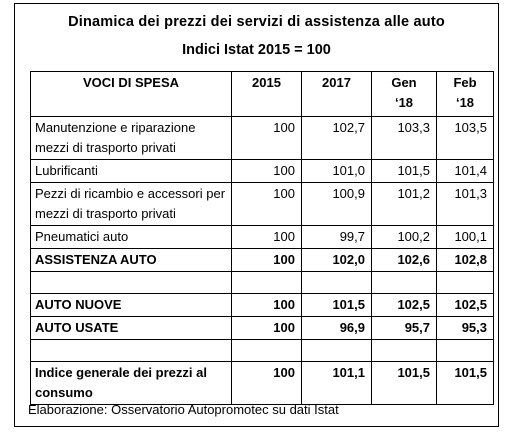  I want to click on data-row: Lubrificanti 100 101,0 101,5 101,4, so click(262, 171).